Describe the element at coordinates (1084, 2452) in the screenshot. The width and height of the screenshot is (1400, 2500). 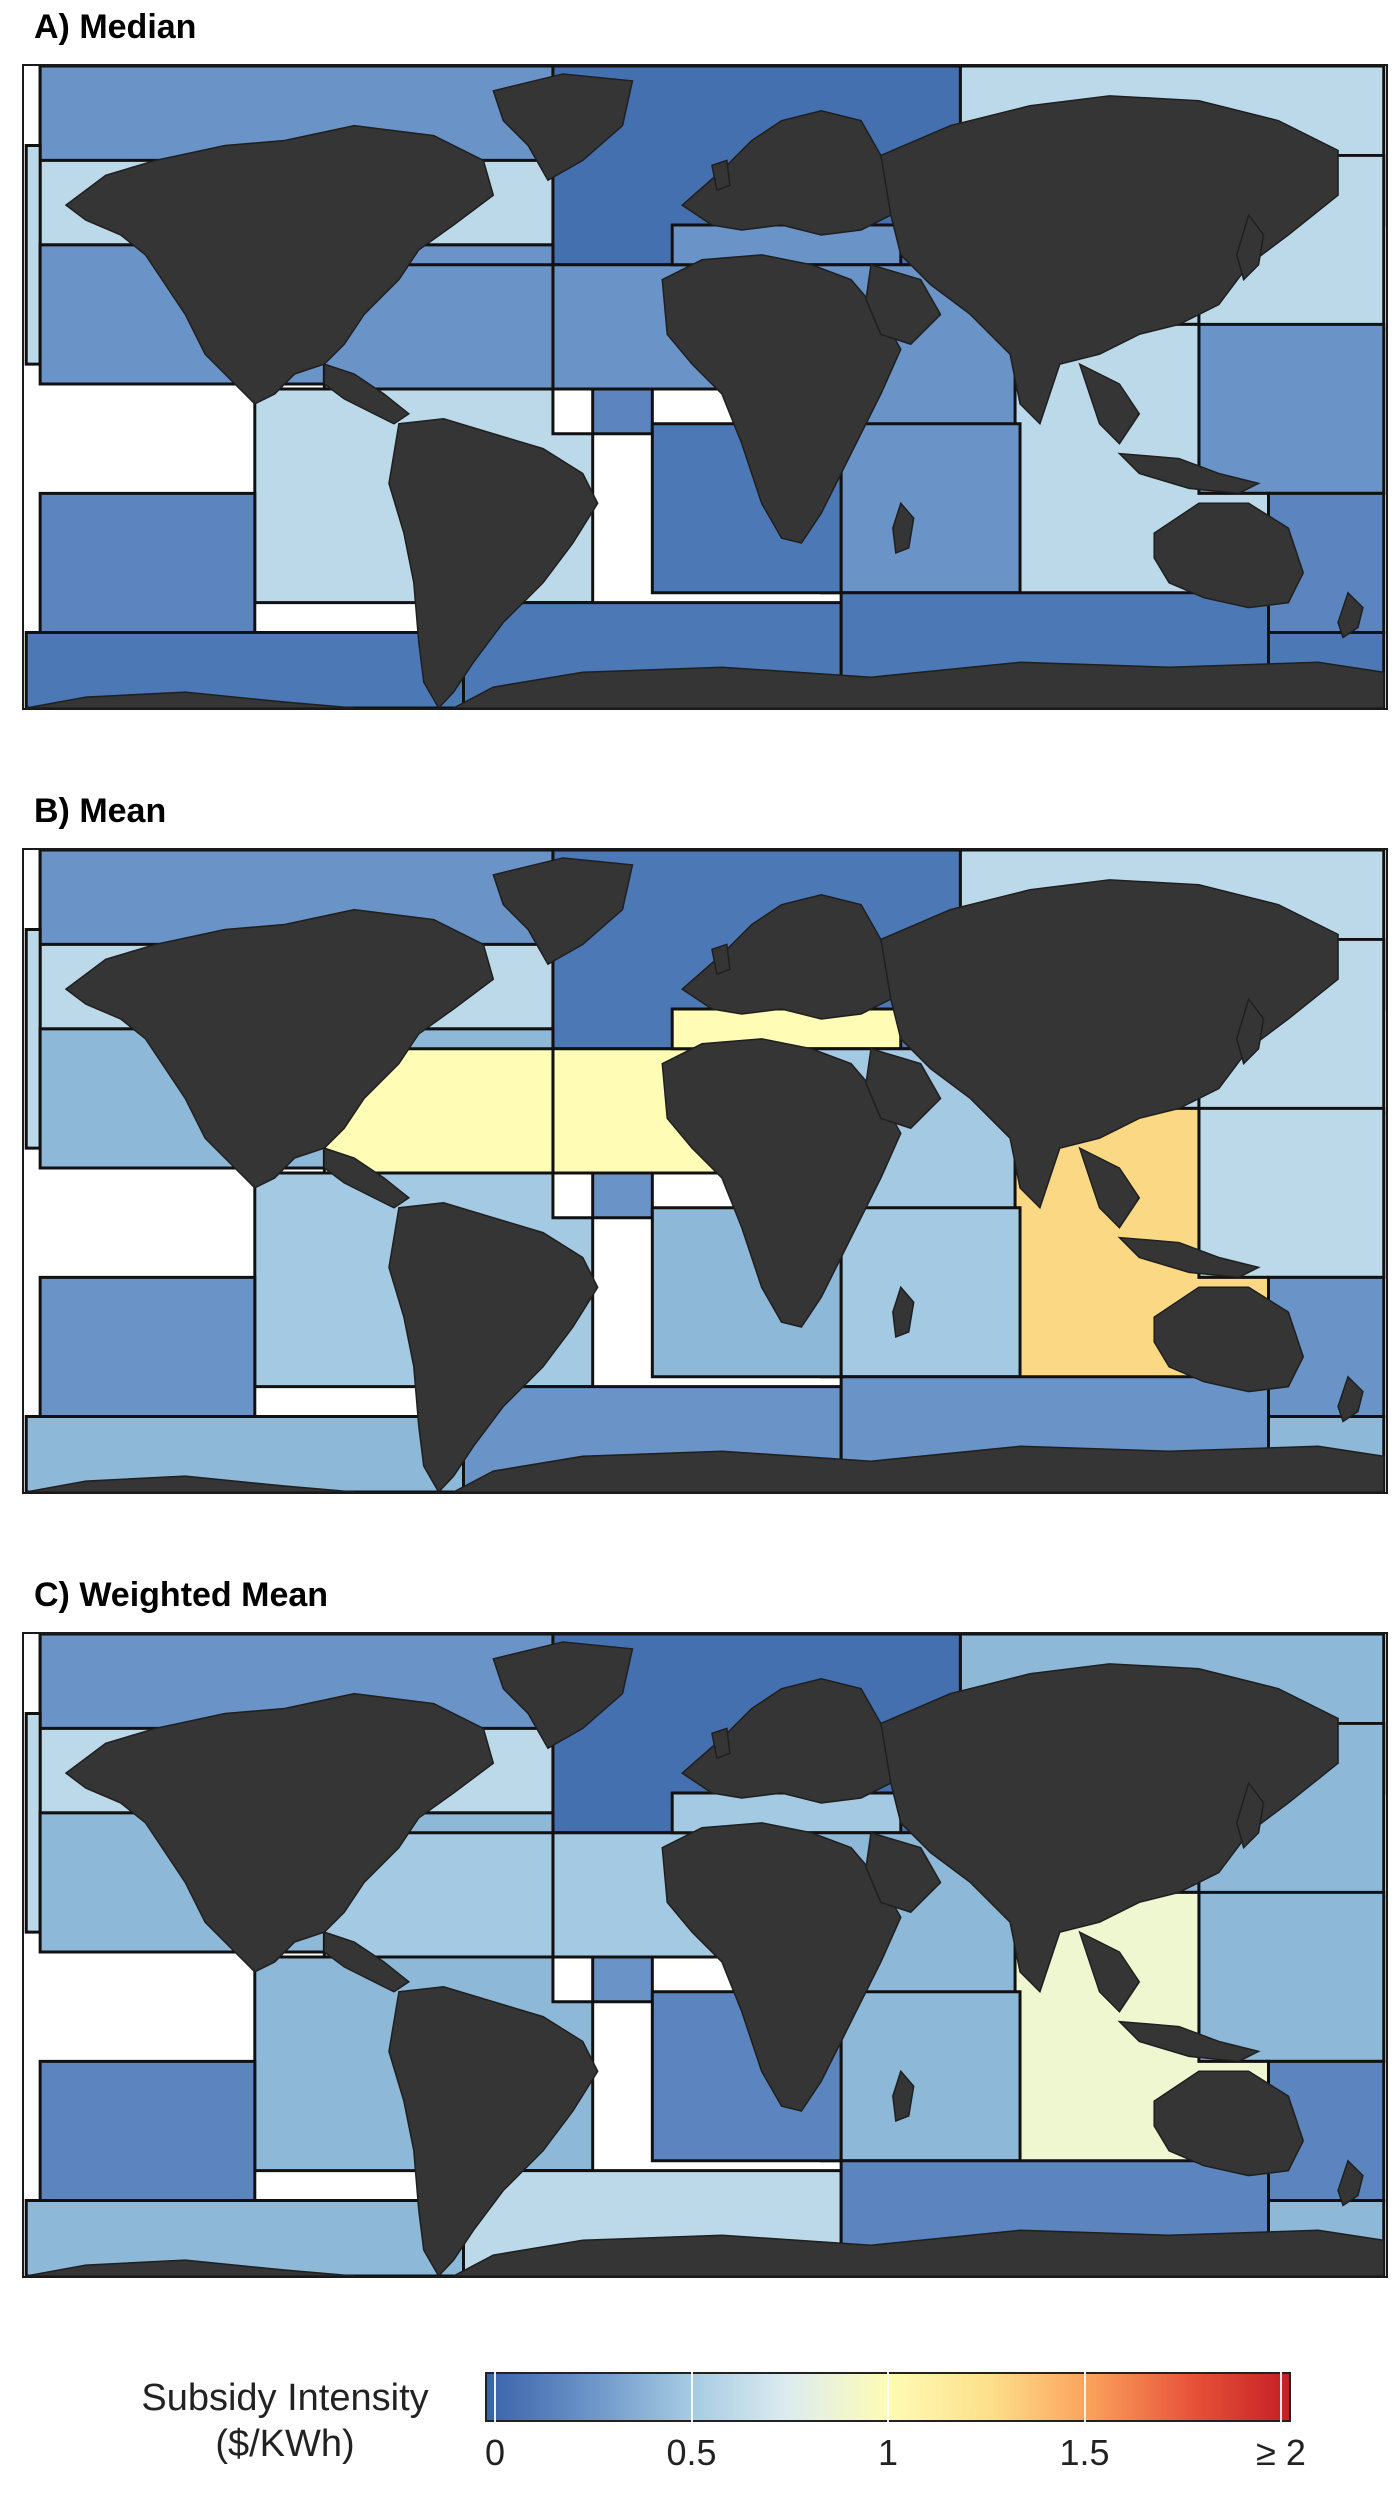
I see `legend-tick-label: 1.5` at that location.